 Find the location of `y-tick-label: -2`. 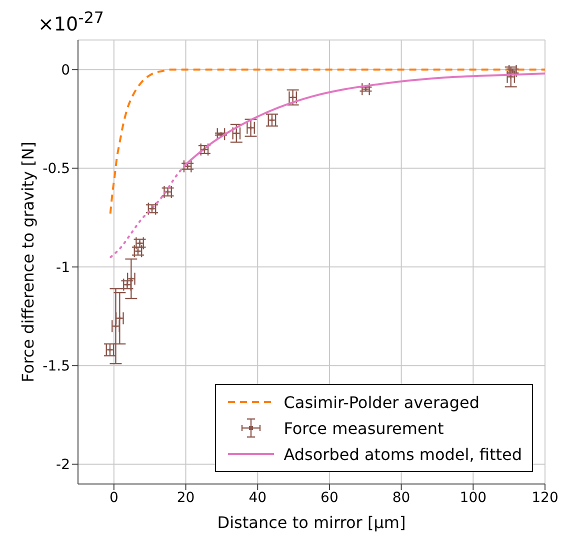

y-tick-label: -2 is located at coordinates (63, 465).